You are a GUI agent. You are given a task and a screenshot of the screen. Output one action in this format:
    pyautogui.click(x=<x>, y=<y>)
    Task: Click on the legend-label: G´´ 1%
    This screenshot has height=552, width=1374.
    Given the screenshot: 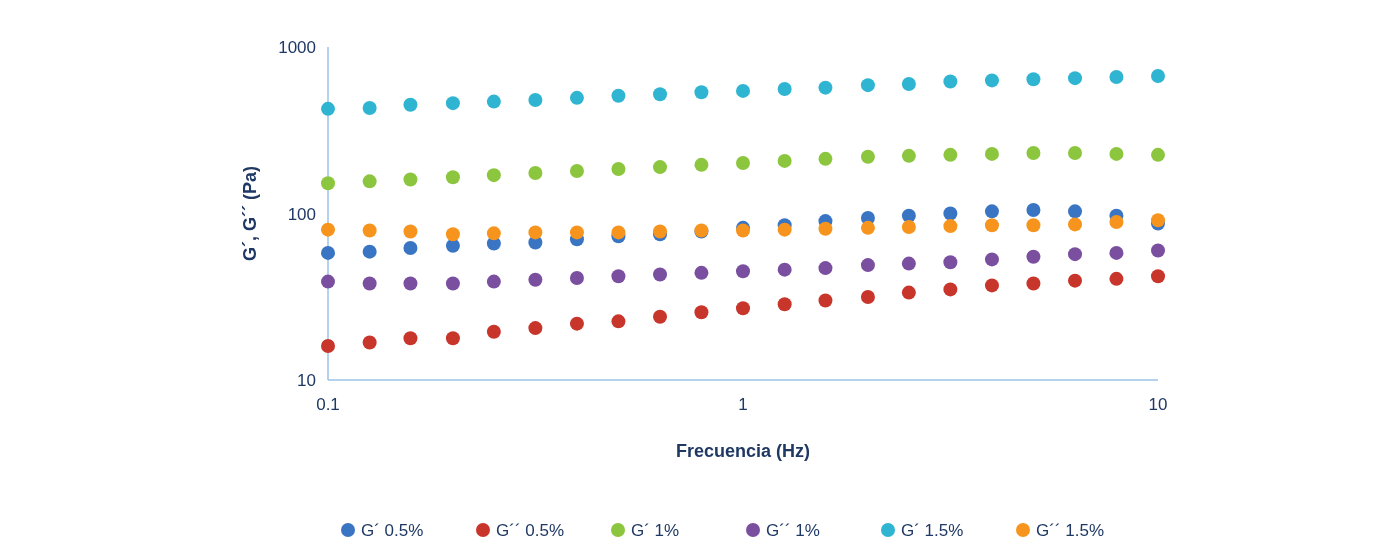 What is the action you would take?
    pyautogui.click(x=793, y=530)
    